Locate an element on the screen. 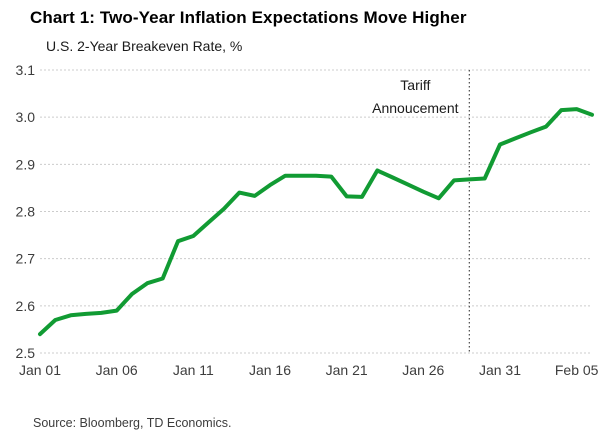 This screenshot has height=448, width=600. x-tick-label: Jan 31 is located at coordinates (500, 370).